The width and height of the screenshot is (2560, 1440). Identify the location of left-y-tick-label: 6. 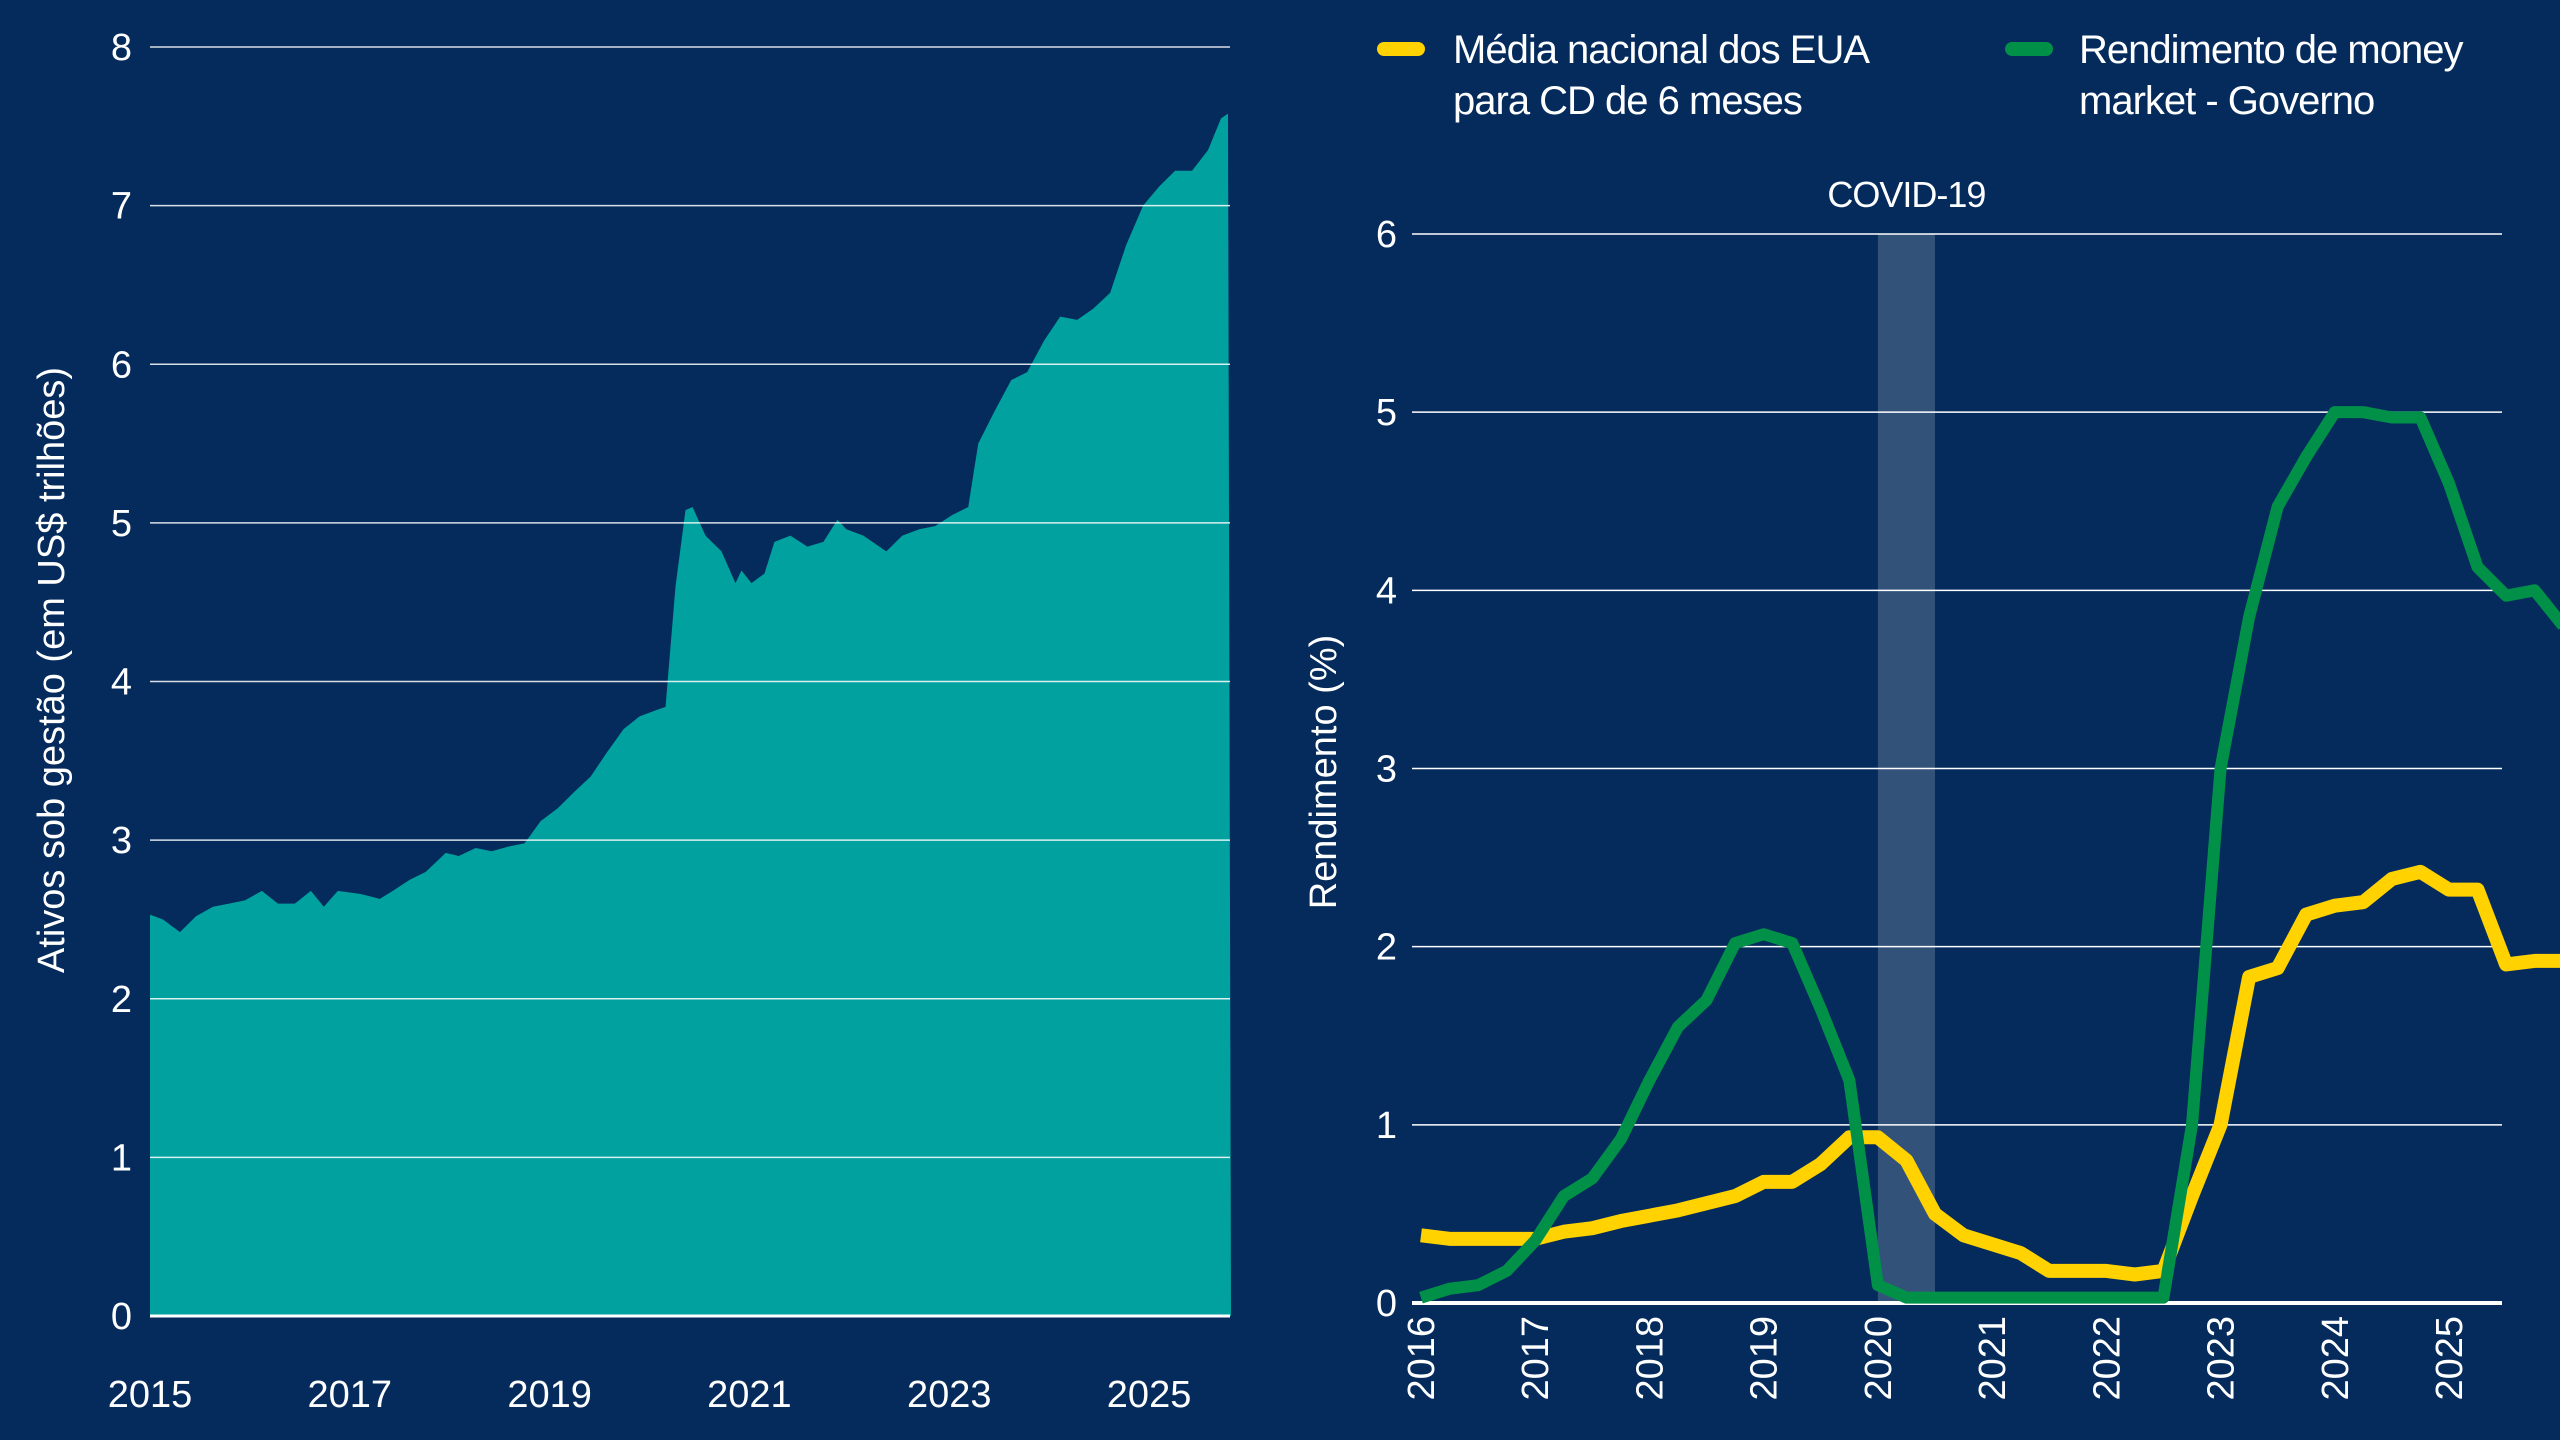
(121, 365).